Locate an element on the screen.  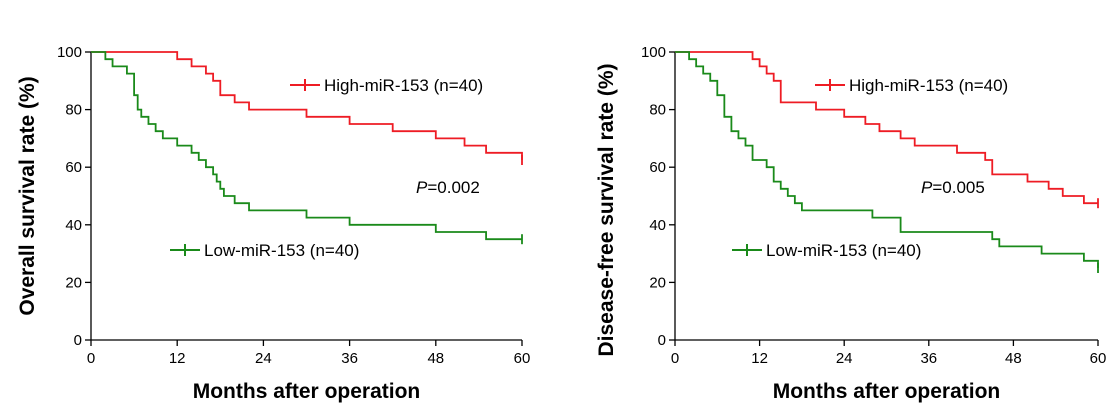
p-value-annotation: P=0.002 is located at coordinates (448, 187).